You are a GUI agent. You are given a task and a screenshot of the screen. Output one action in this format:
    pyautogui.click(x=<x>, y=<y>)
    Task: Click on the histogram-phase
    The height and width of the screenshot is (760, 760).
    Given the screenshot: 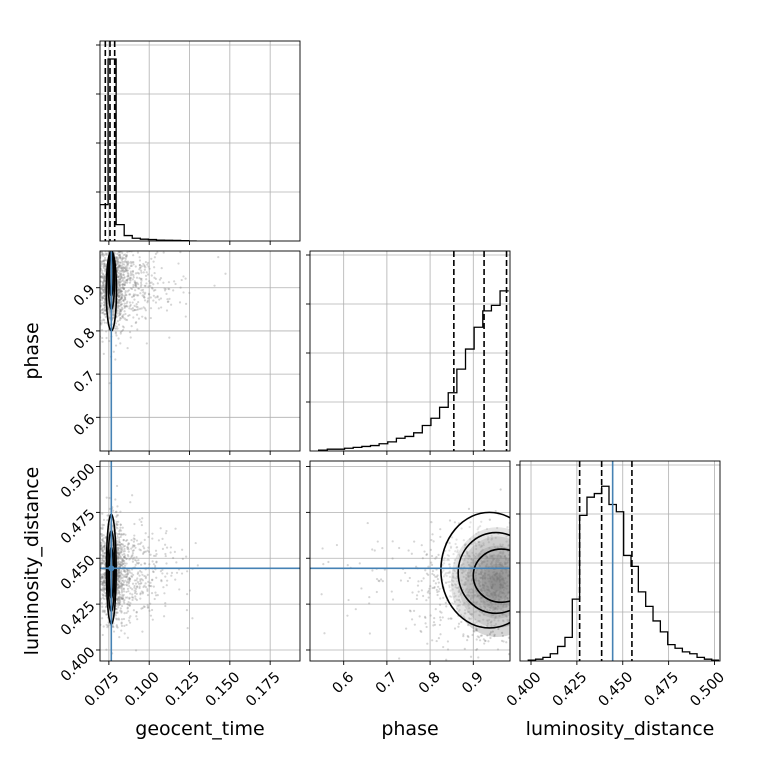 What is the action you would take?
    pyautogui.click(x=413, y=351)
    